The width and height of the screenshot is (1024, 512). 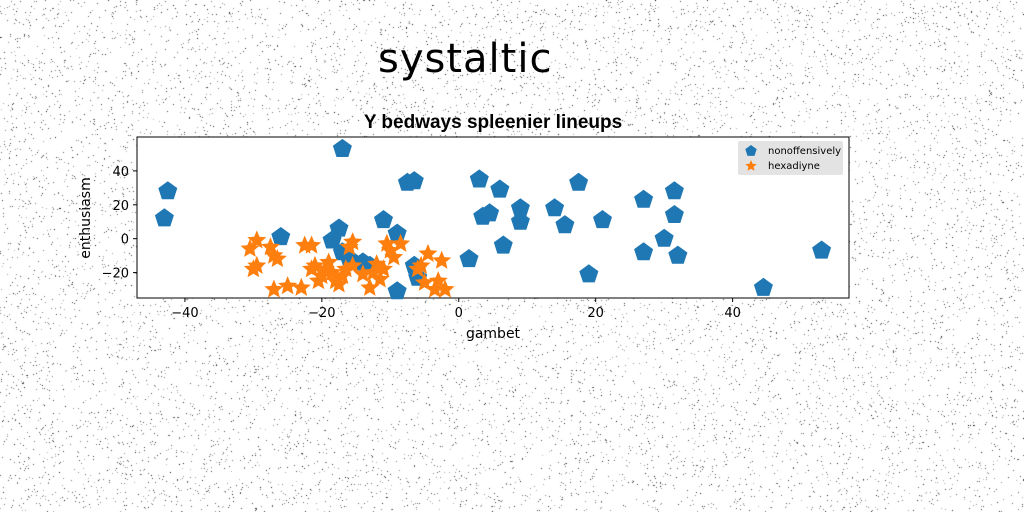 What do you see at coordinates (120, 206) in the screenshot?
I see `y-tick-label: 20` at bounding box center [120, 206].